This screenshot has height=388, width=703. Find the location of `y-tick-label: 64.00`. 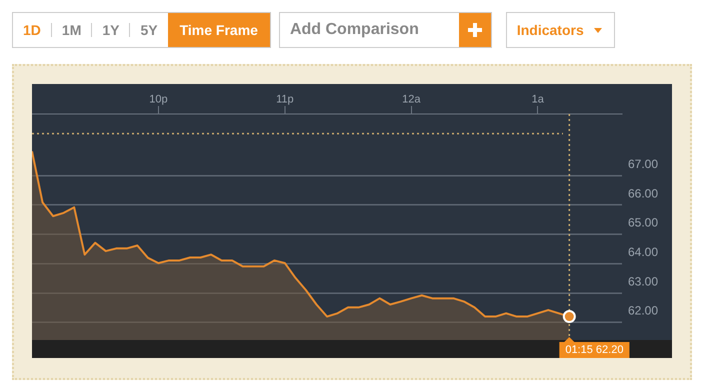

y-tick-label: 64.00 is located at coordinates (643, 252).